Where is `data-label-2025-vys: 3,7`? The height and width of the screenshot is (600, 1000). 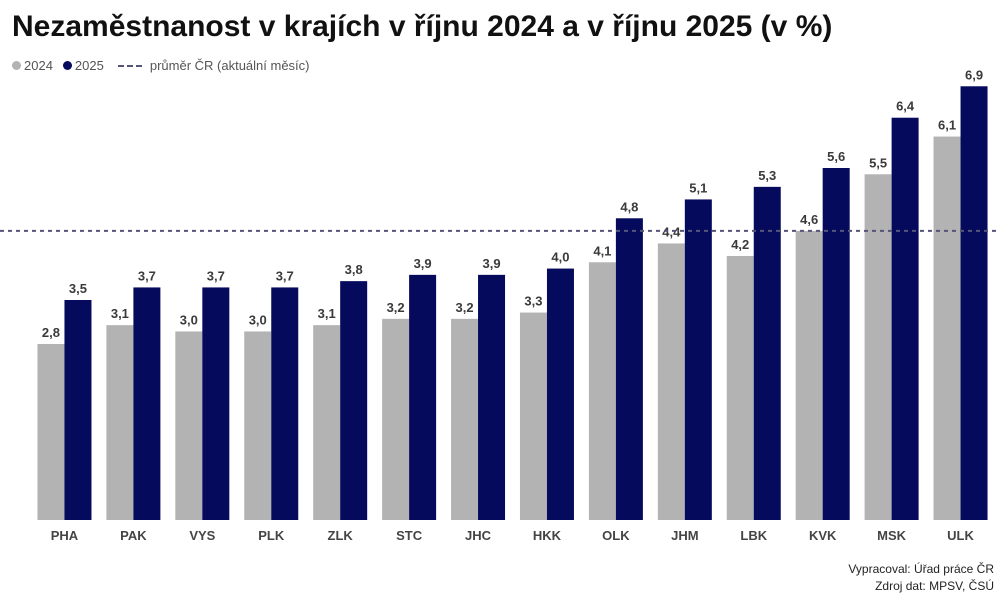
data-label-2025-vys: 3,7 is located at coordinates (216, 275).